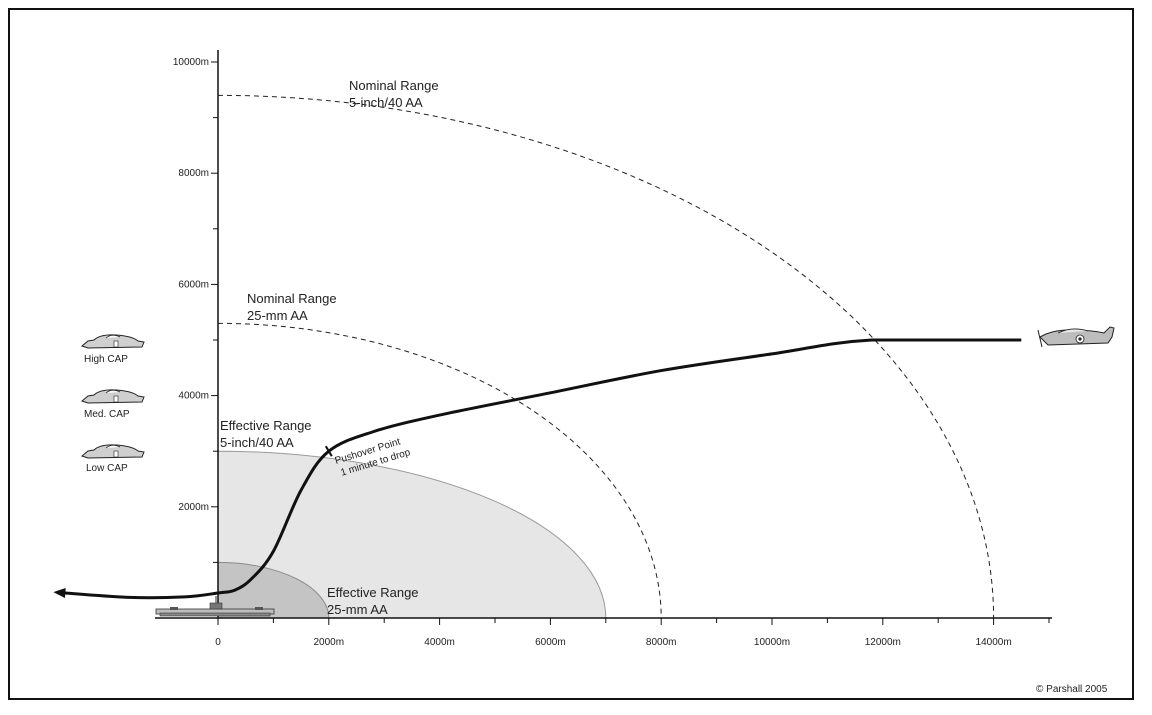 This screenshot has width=1152, height=715. What do you see at coordinates (273, 590) in the screenshot?
I see `effective-range-25mm-zone` at bounding box center [273, 590].